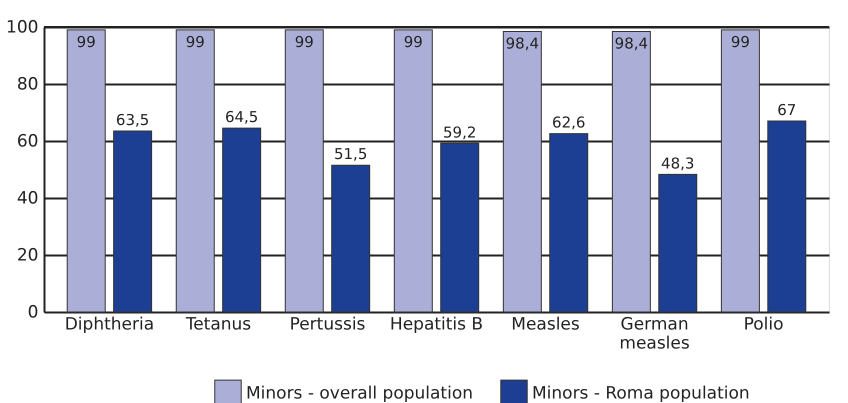  I want to click on legend-label: Minors - overall population, so click(359, 393).